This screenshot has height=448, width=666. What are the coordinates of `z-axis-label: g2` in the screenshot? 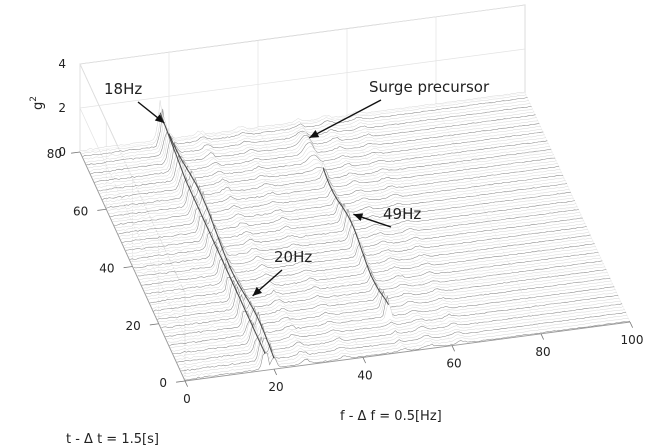 It's located at (37, 103).